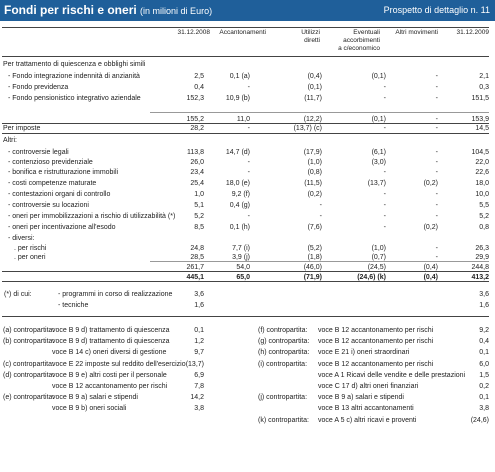 Image resolution: width=495 pixels, height=472 pixels. Describe the element at coordinates (314, 194) in the screenshot. I see `row-value-col3: (0,2)` at that location.